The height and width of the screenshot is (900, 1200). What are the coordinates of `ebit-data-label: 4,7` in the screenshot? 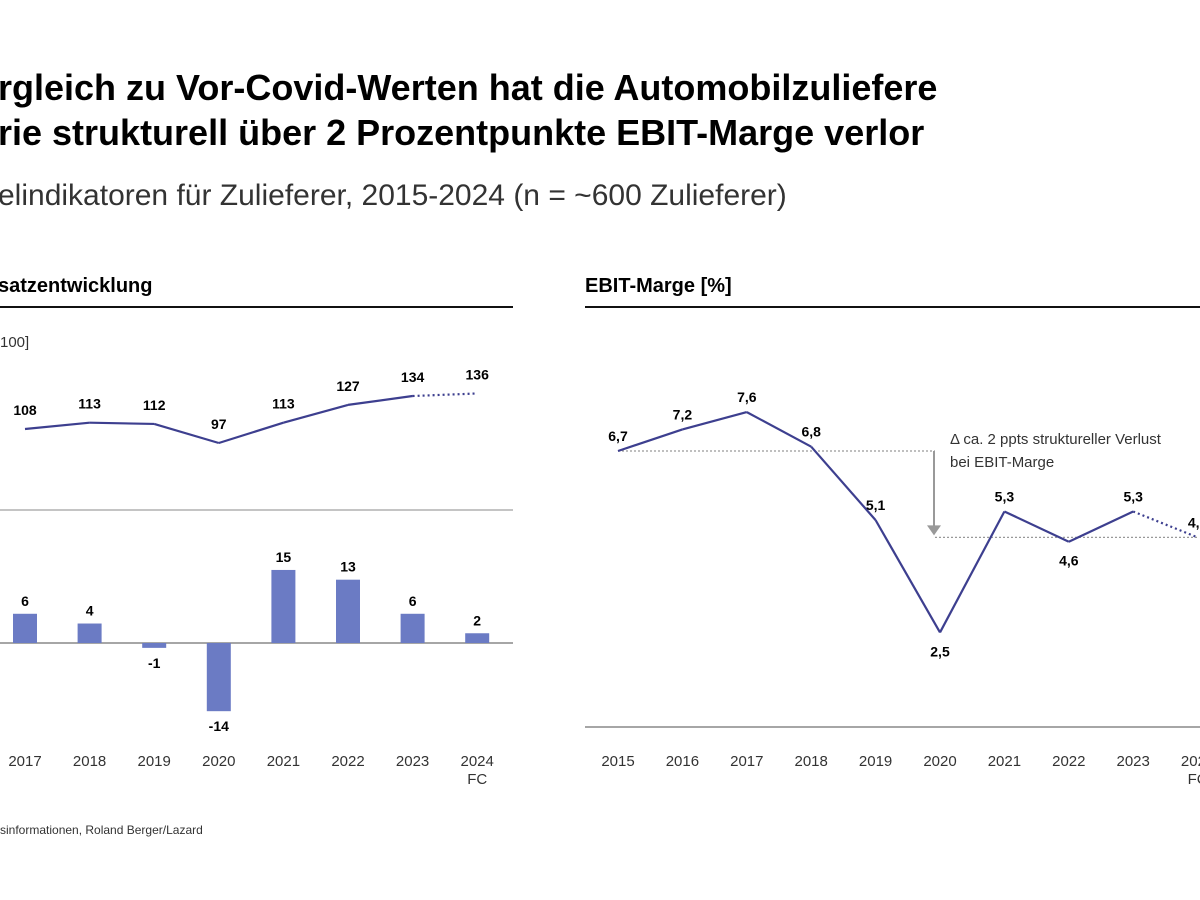 It's located at (1194, 522).